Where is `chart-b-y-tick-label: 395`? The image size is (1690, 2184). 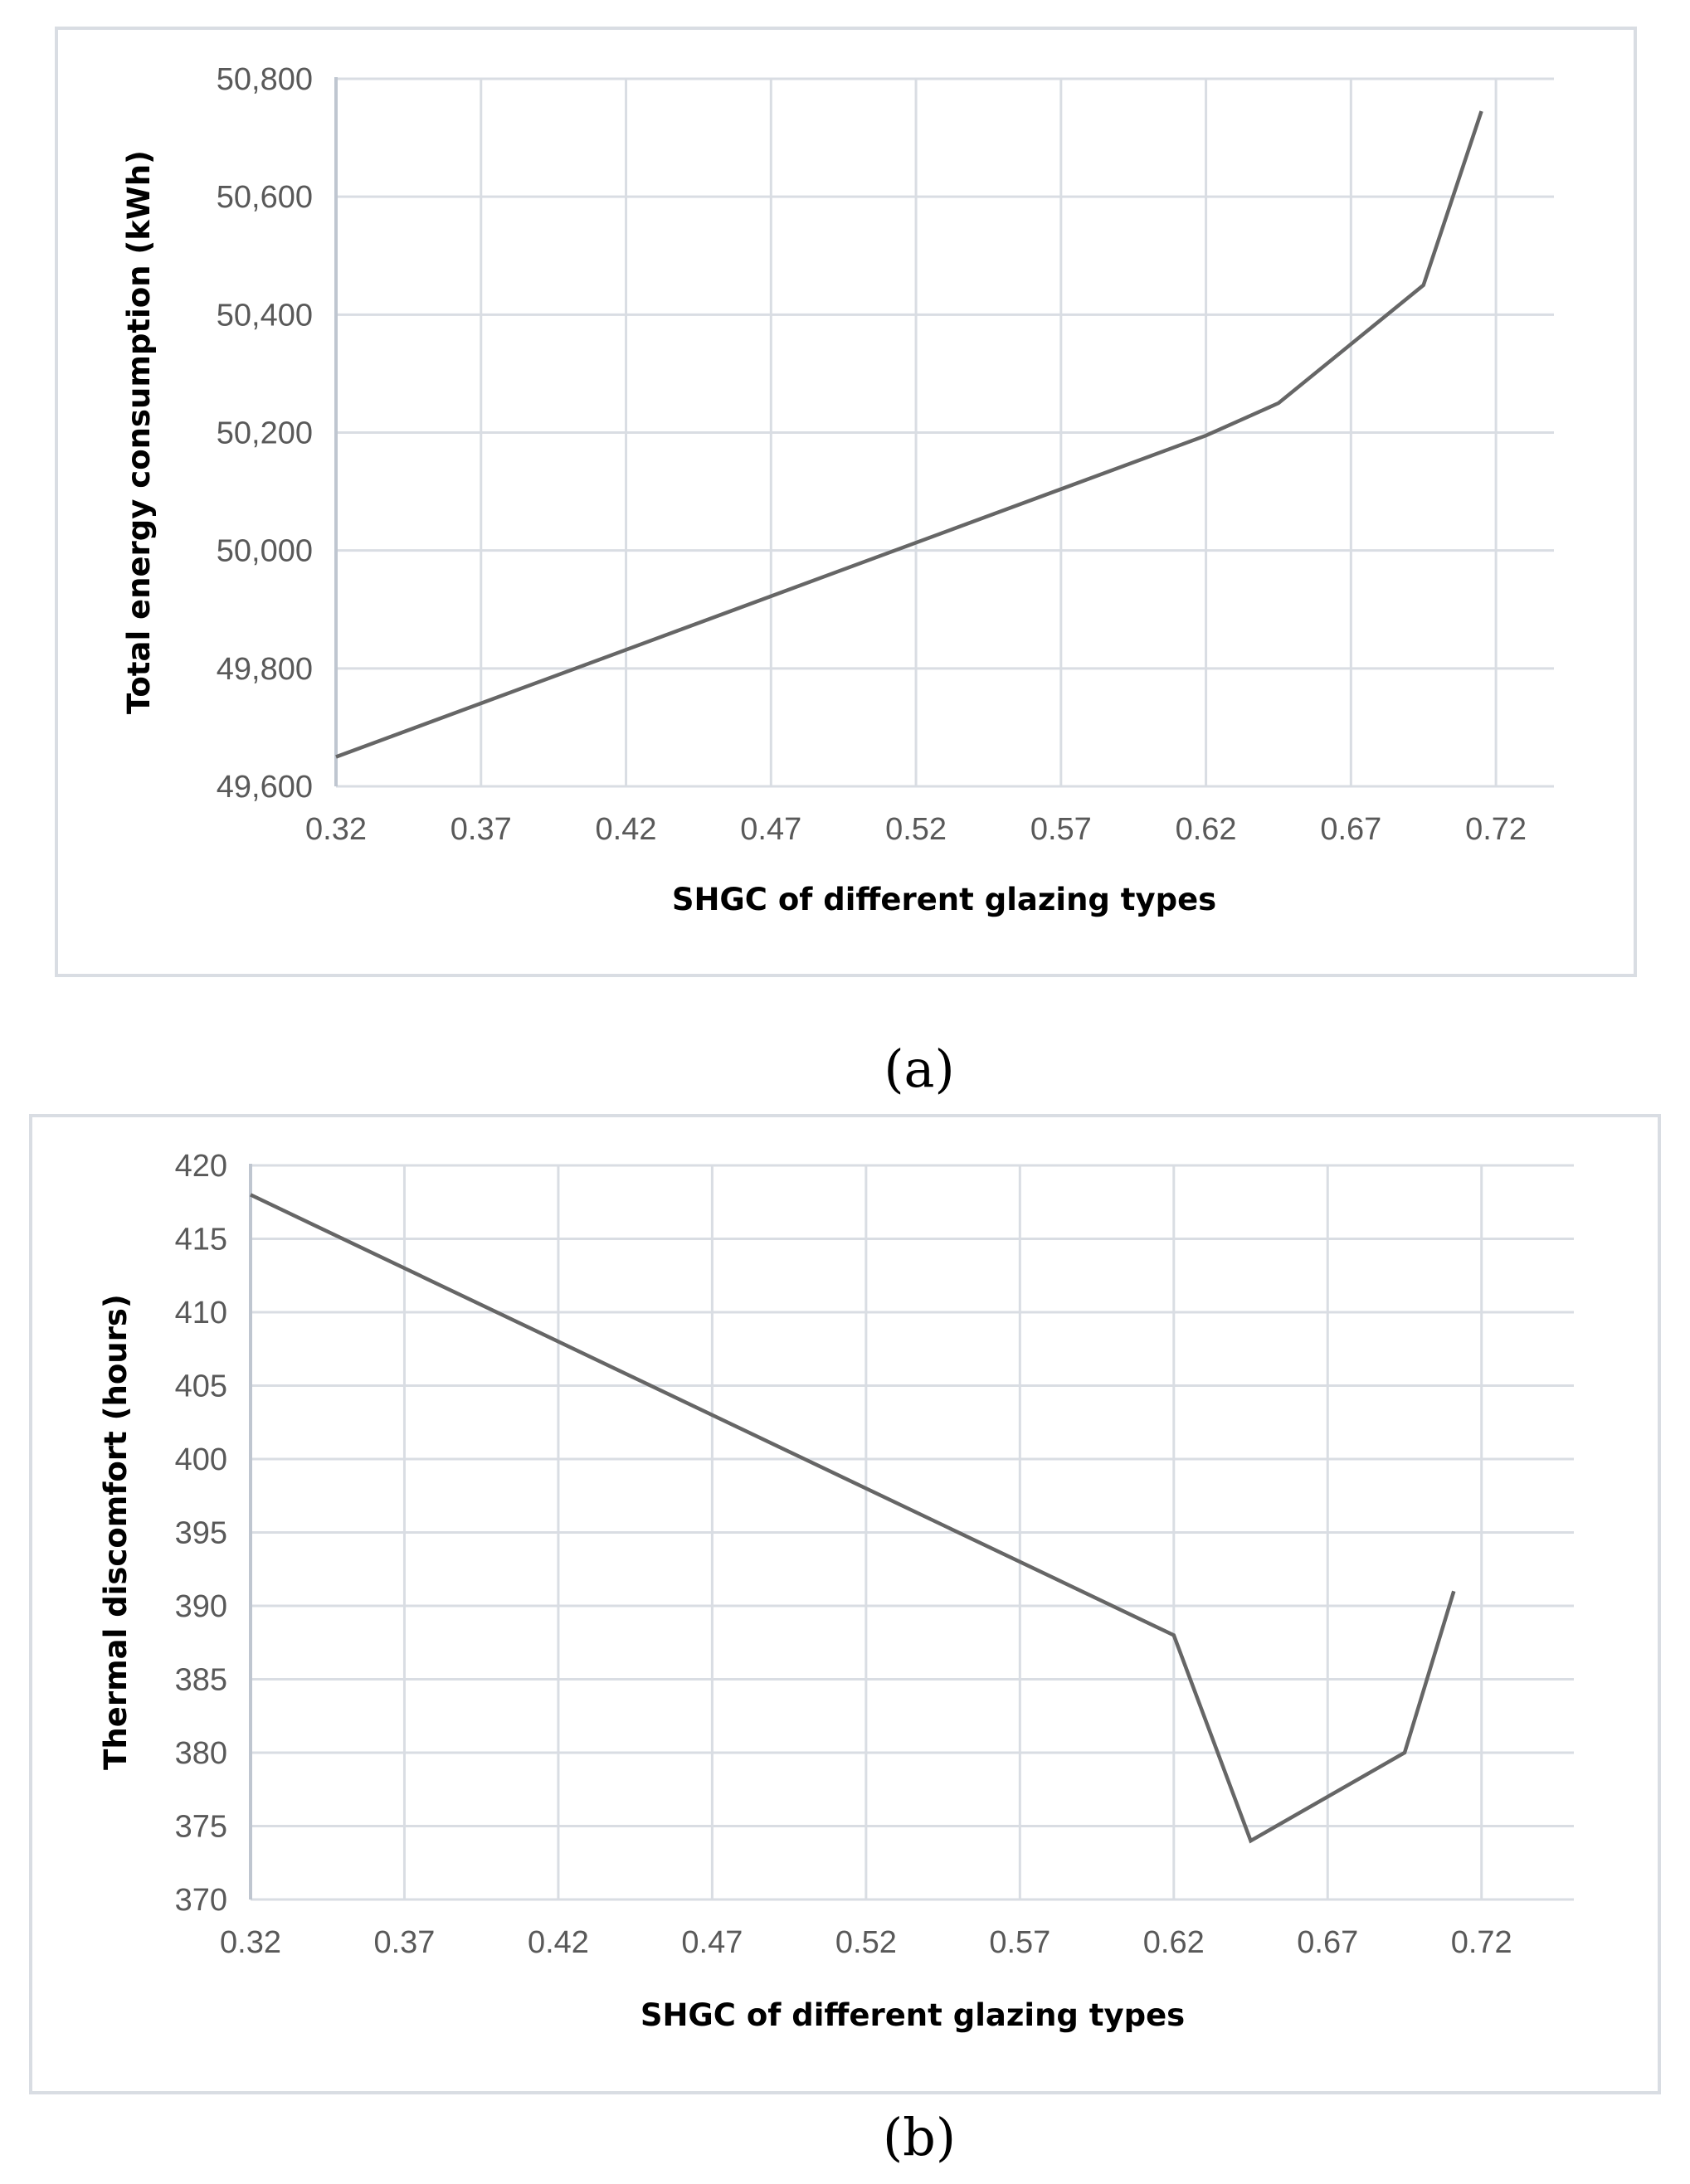 chart-b-y-tick-label: 395 is located at coordinates (201, 1533).